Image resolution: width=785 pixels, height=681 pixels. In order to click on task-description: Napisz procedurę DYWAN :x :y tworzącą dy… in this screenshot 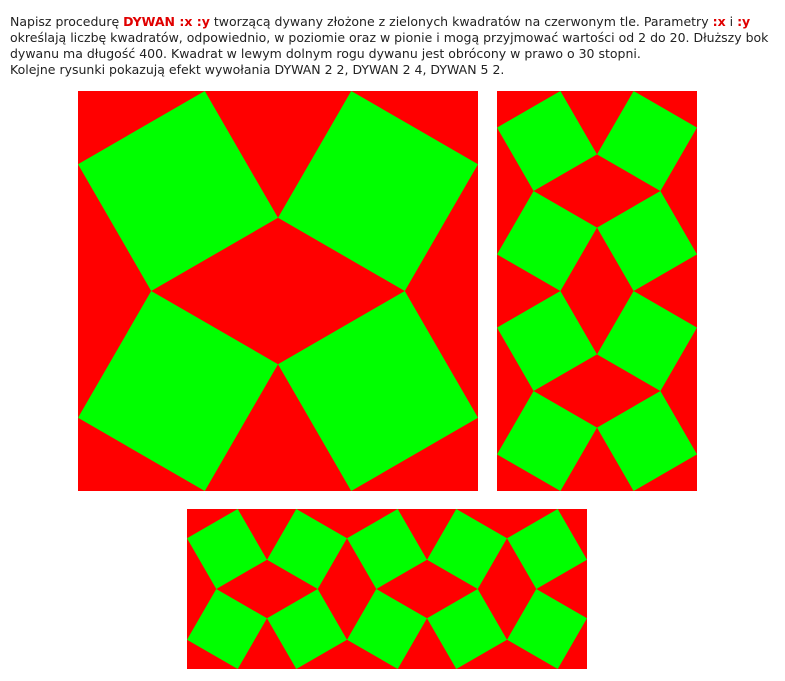, I will do `click(395, 46)`.